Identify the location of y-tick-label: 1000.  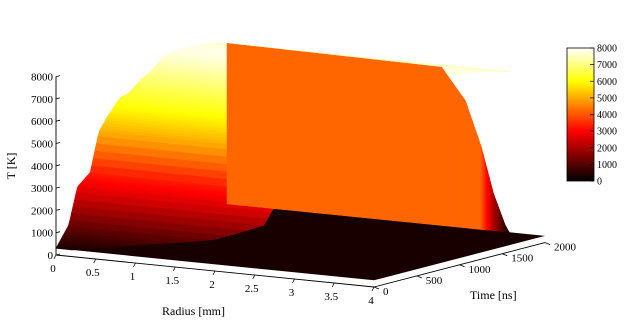
(480, 270).